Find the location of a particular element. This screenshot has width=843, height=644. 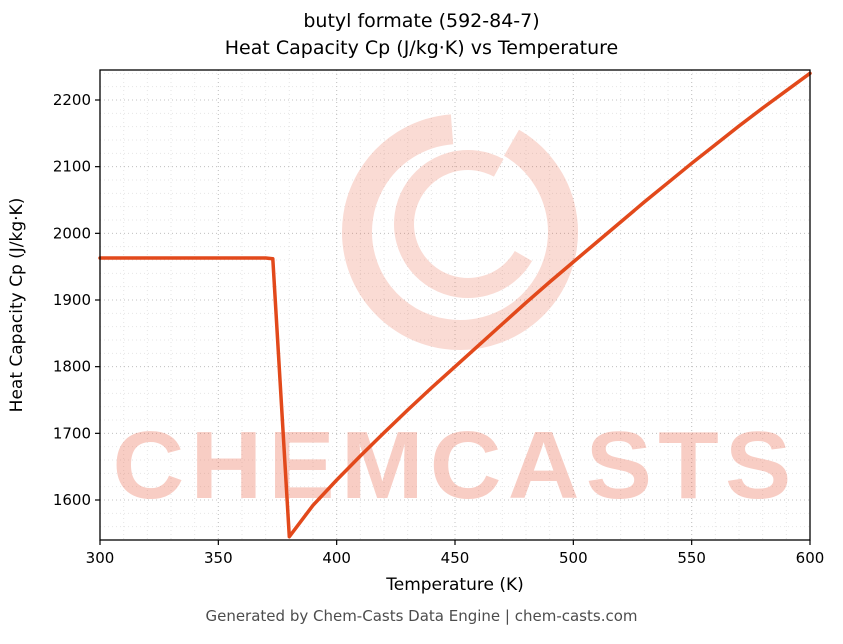

y-axis-label: Heat Capacity Cp (J/kg·K) is located at coordinates (17, 305).